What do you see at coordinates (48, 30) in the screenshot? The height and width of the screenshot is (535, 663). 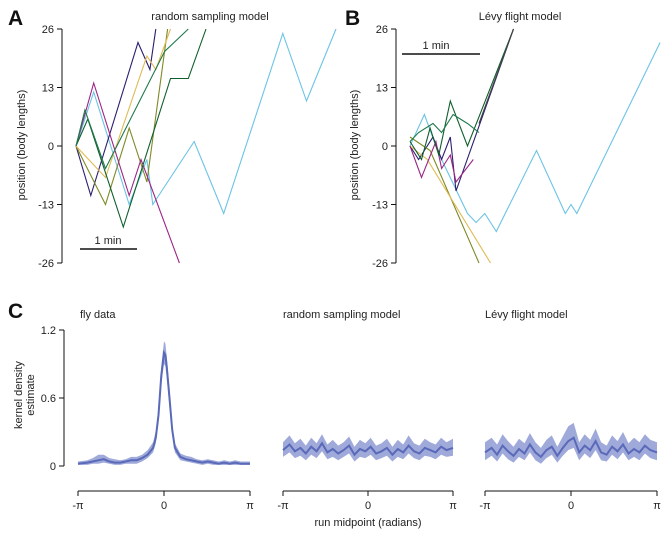 I see `panel-a-y-tick-label: 26` at bounding box center [48, 30].